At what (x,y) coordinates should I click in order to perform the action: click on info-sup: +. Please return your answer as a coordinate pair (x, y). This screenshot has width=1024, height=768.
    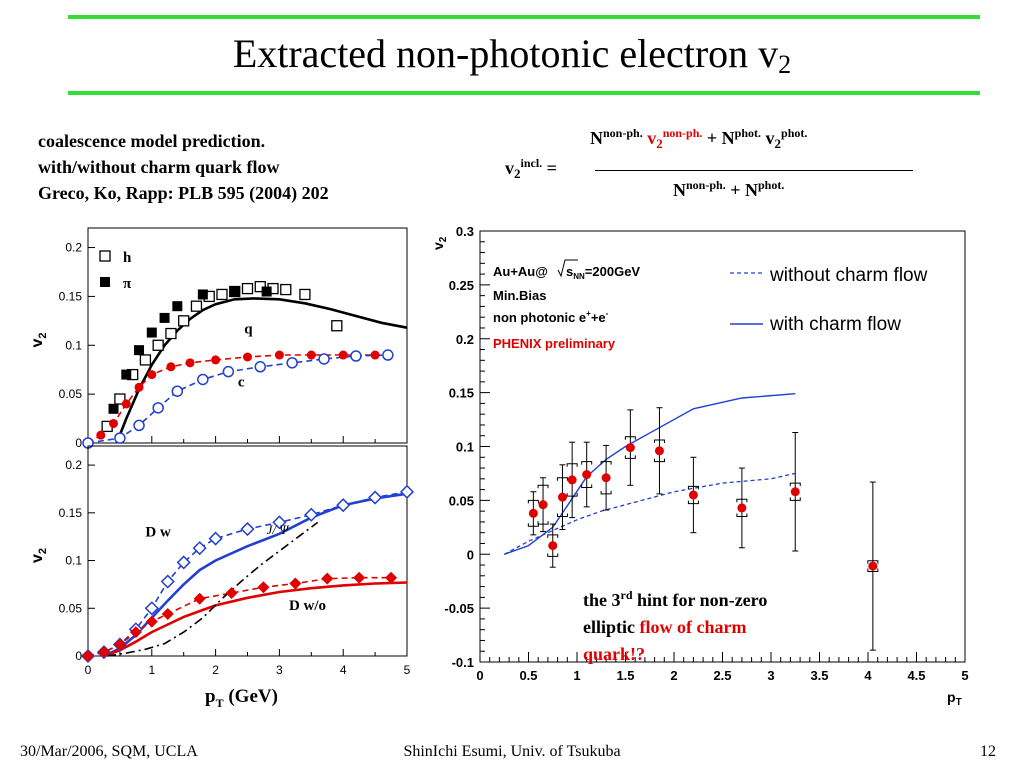
    Looking at the image, I should click on (588, 313).